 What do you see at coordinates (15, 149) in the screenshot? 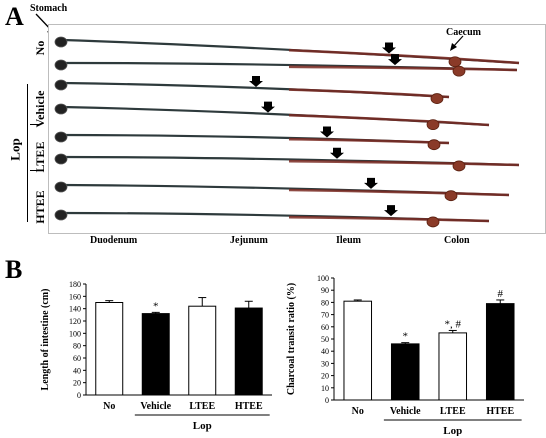
I see `group-label-lop: Lop` at bounding box center [15, 149].